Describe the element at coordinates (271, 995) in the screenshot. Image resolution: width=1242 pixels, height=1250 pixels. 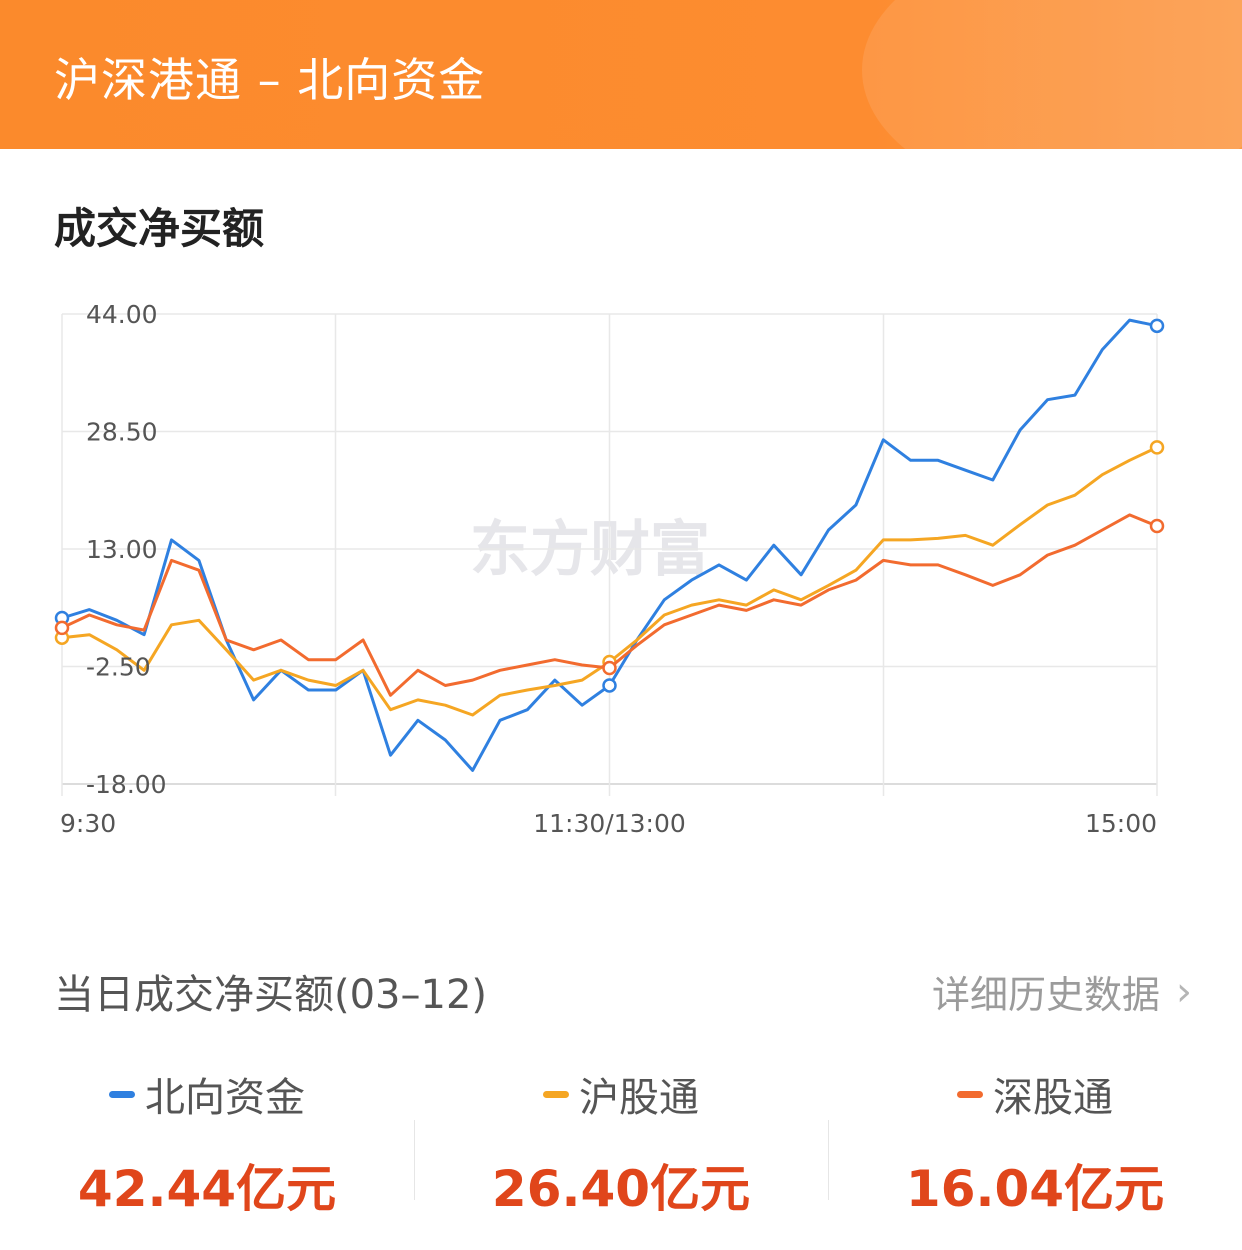
I see `daily-summary-title: 当日成交净买额(03–12)` at that location.